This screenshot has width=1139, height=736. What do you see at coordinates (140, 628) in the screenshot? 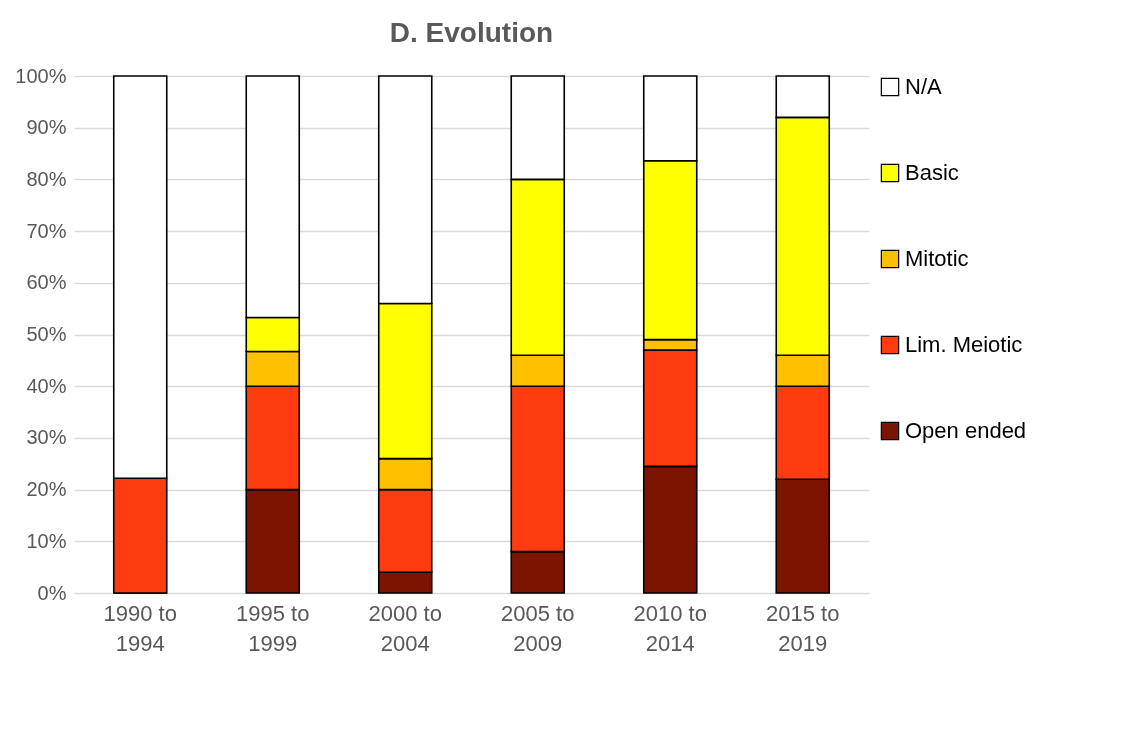
I see `x-tick-label: 1990 to 1994` at bounding box center [140, 628].